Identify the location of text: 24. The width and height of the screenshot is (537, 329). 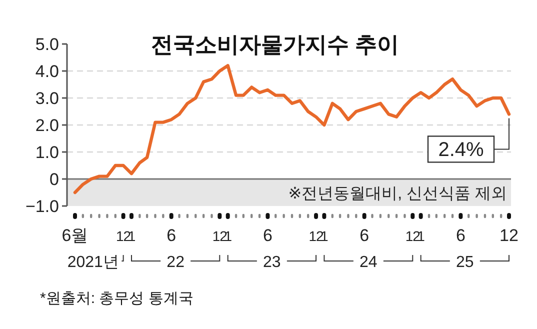
(369, 262).